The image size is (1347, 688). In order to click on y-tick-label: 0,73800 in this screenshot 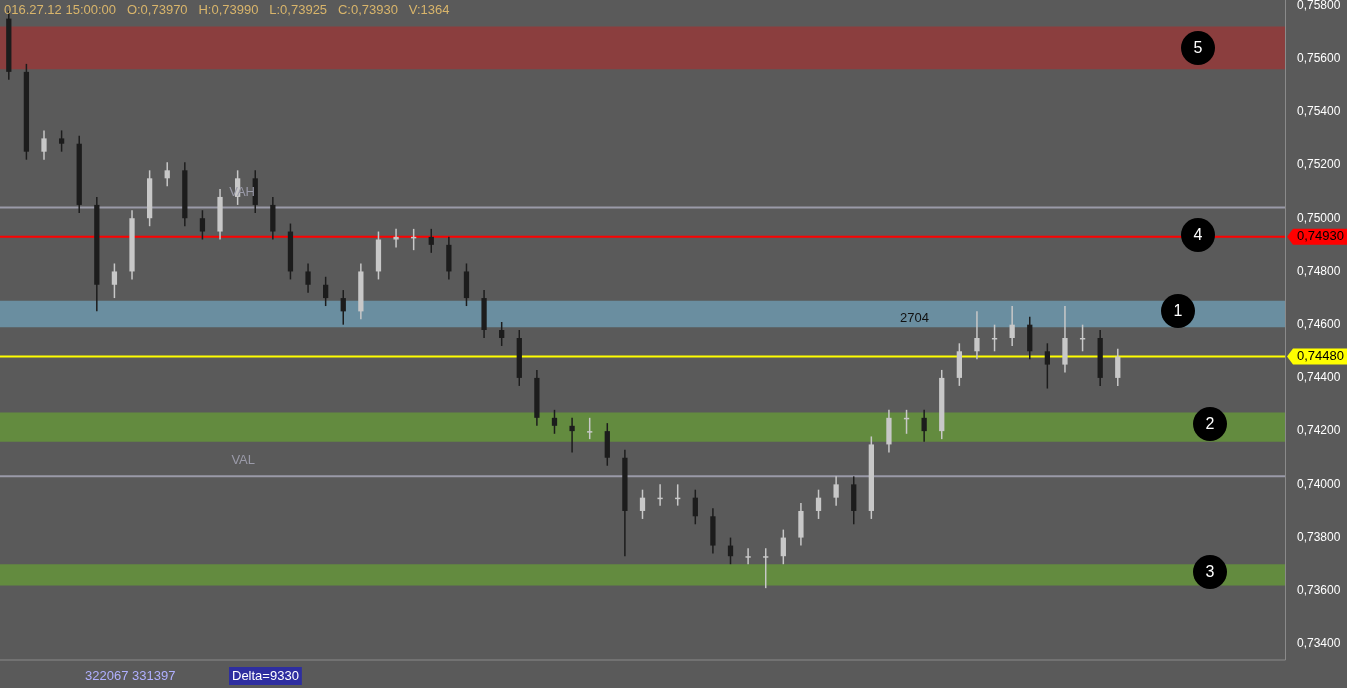, I will do `click(1319, 536)`.